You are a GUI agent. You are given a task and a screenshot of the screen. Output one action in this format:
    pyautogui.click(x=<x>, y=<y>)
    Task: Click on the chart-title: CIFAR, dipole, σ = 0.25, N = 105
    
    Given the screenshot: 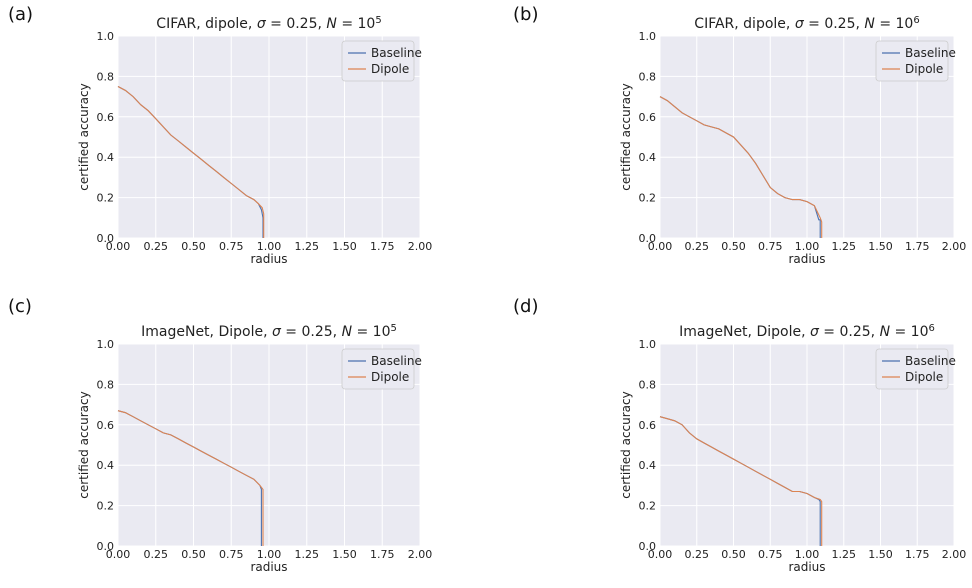 What is the action you would take?
    pyautogui.click(x=268, y=24)
    